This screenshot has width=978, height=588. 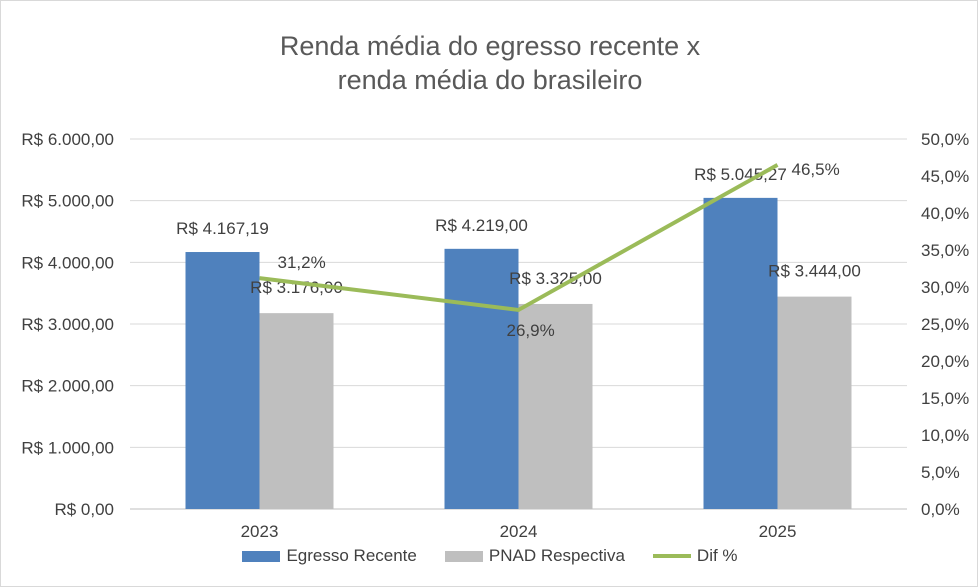 What do you see at coordinates (261, 556) in the screenshot?
I see `legend-swatch-egresso` at bounding box center [261, 556].